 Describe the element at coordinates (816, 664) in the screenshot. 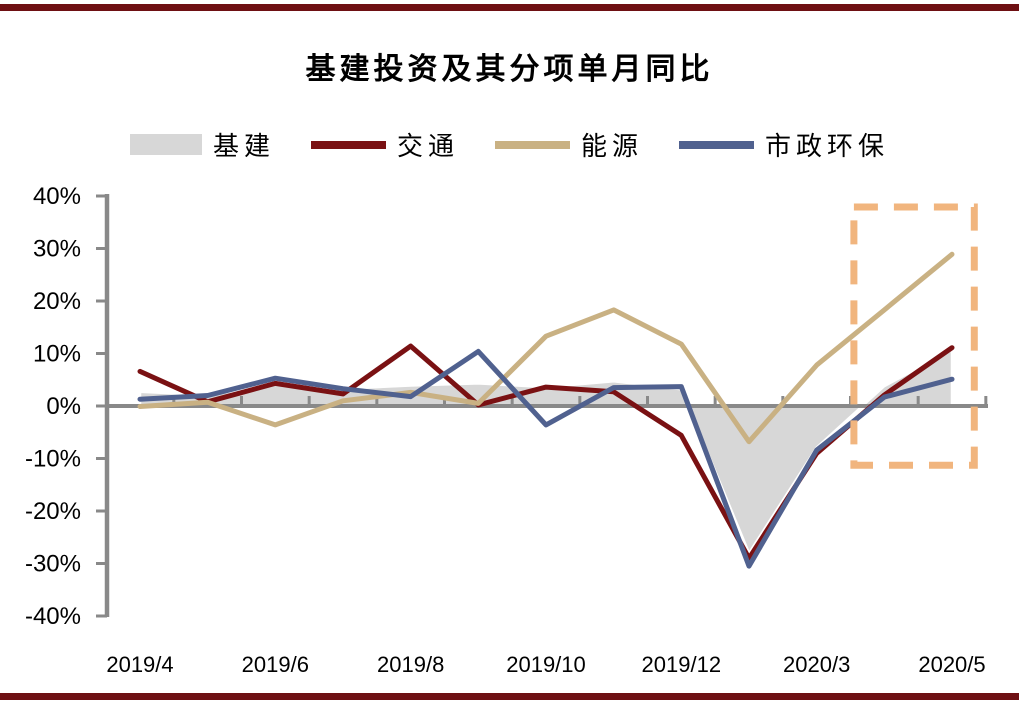

I see `x-axis-tick-label: 2020/3` at that location.